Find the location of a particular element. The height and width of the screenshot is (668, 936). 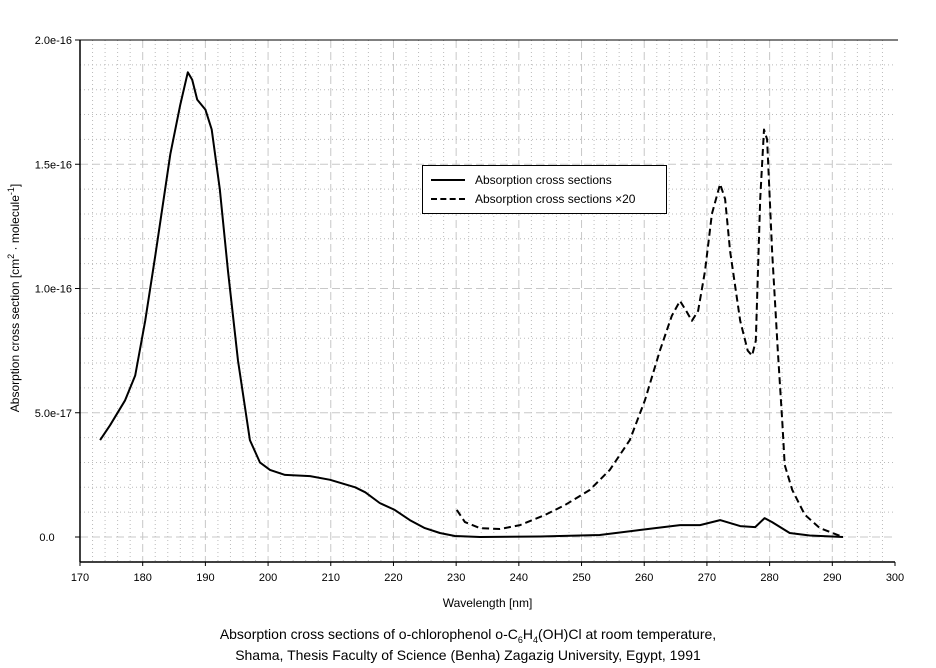

y-tick-label: 1.5e-16 is located at coordinates (53, 165).